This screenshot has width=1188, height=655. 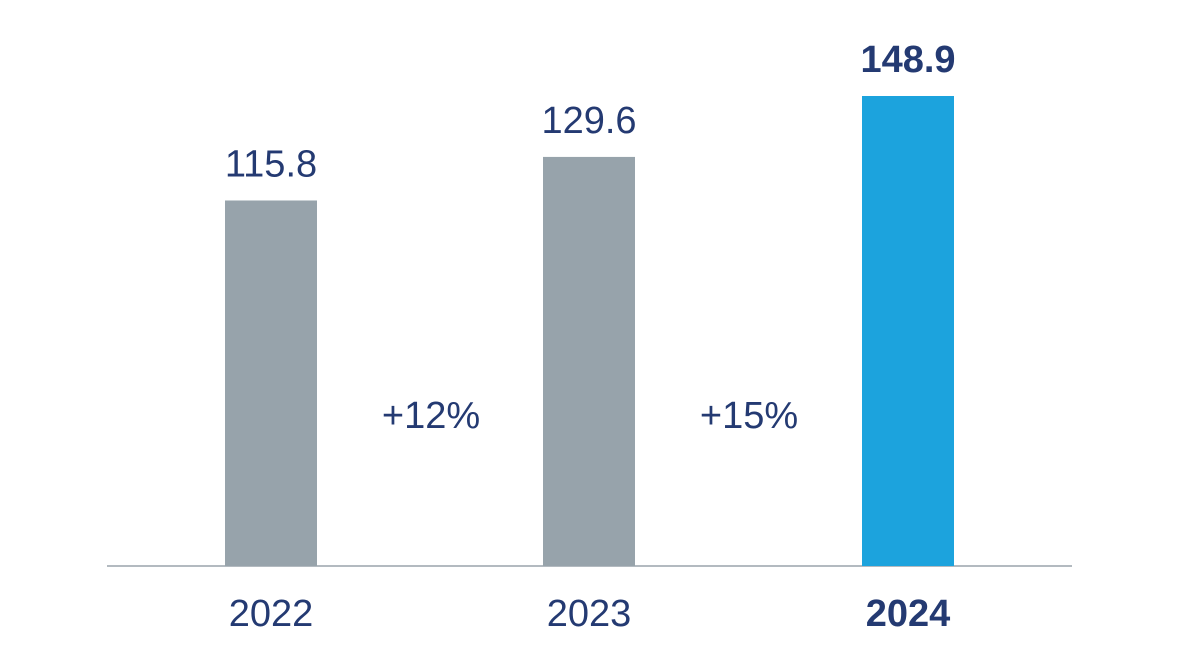 What do you see at coordinates (271, 383) in the screenshot?
I see `bar-2022` at bounding box center [271, 383].